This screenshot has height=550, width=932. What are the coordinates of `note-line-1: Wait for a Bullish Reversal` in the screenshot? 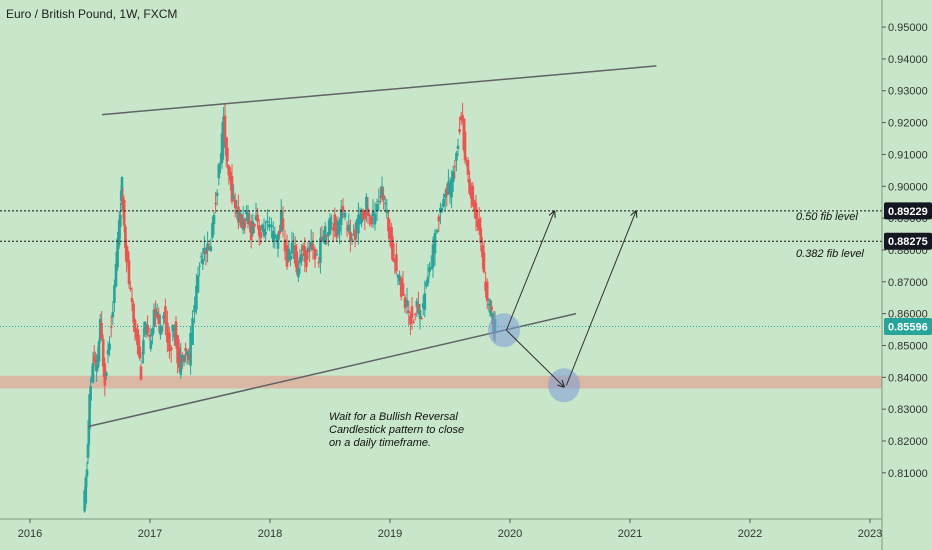 It's located at (393, 417).